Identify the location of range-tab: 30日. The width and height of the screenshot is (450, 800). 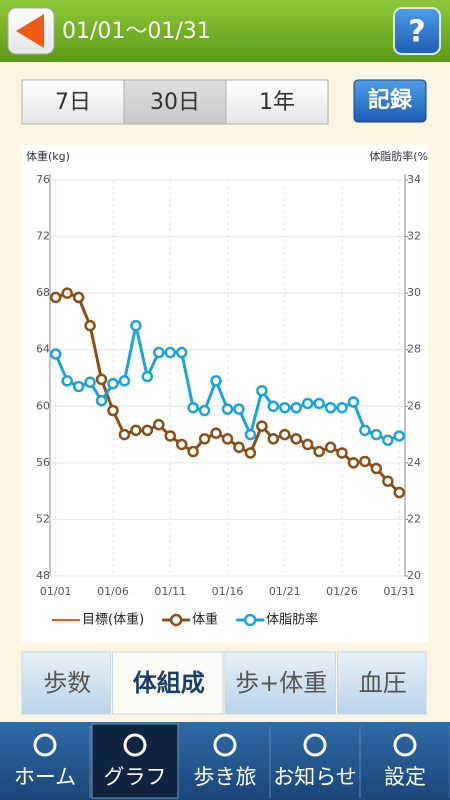
(175, 102).